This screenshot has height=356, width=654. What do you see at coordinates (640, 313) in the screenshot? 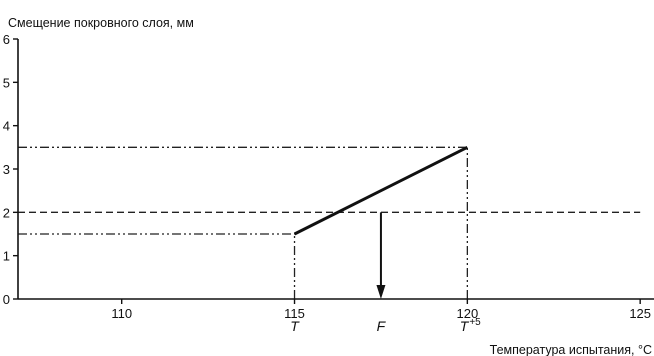
I see `x-tick-label-125: 125` at bounding box center [640, 313].